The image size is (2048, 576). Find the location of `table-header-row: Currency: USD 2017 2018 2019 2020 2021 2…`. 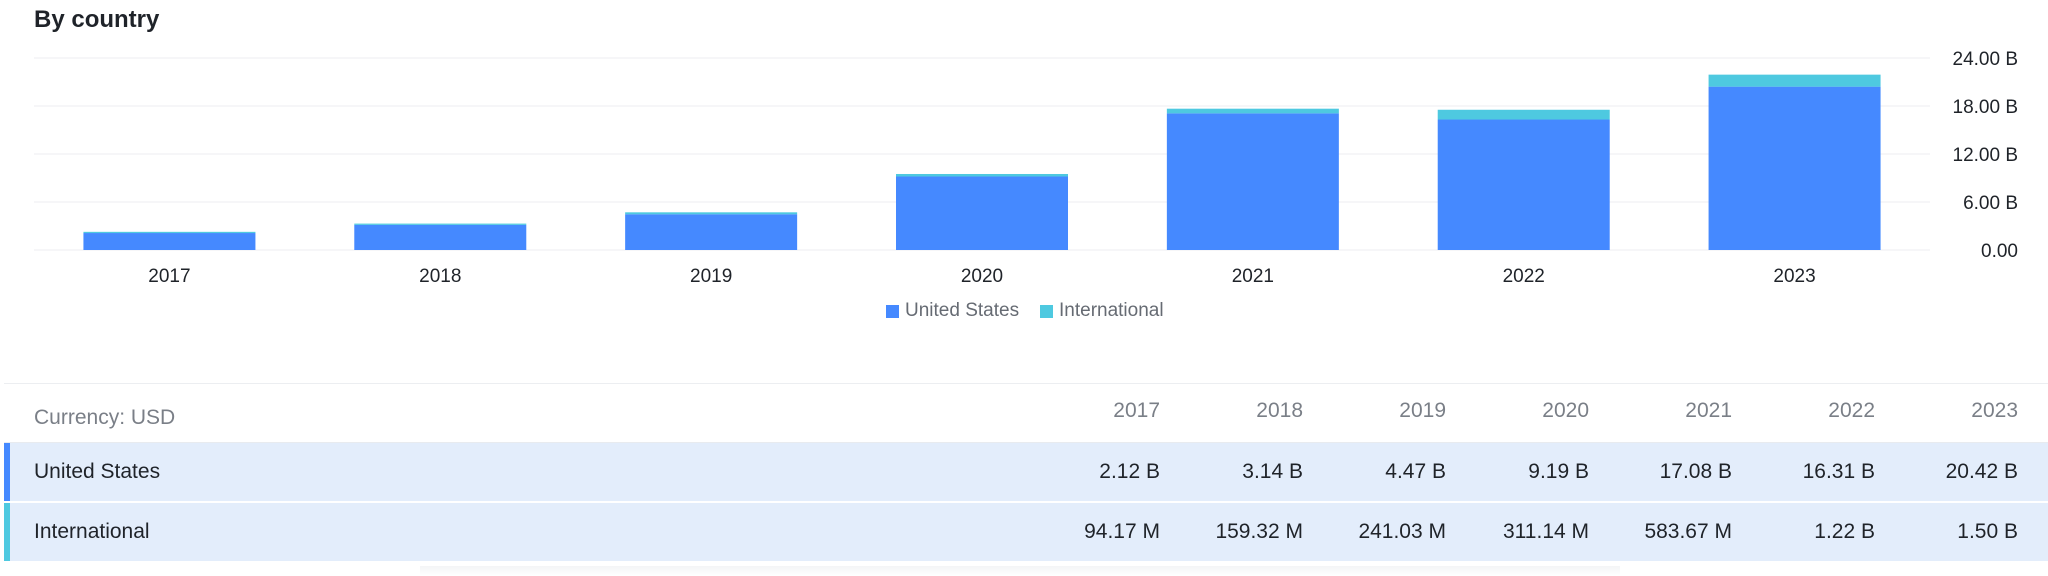

table-header-row: Currency: USD 2017 2018 2019 2020 2021 2… is located at coordinates (1026, 413).